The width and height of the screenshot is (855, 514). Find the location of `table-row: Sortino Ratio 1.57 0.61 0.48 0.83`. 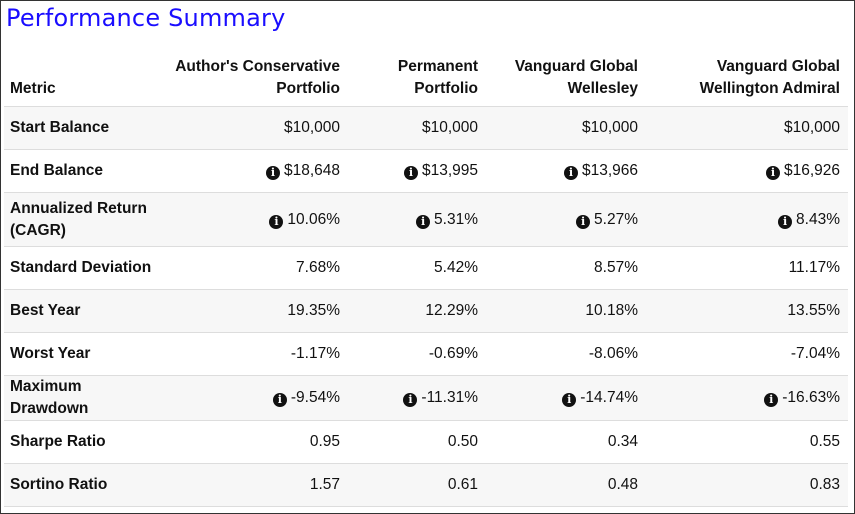

table-row: Sortino Ratio 1.57 0.61 0.48 0.83 is located at coordinates (426, 485).